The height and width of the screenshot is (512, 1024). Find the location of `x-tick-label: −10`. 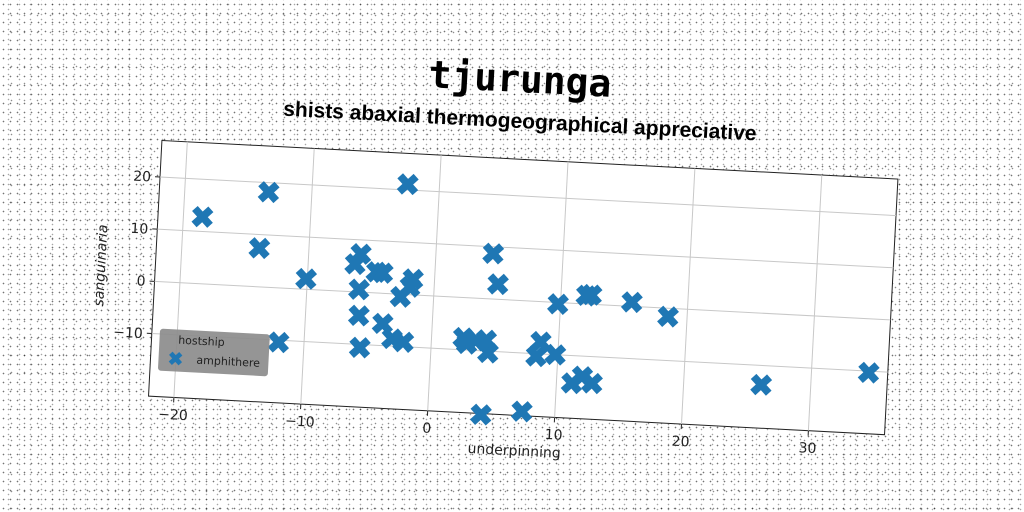

x-tick-label: −10 is located at coordinates (300, 422).